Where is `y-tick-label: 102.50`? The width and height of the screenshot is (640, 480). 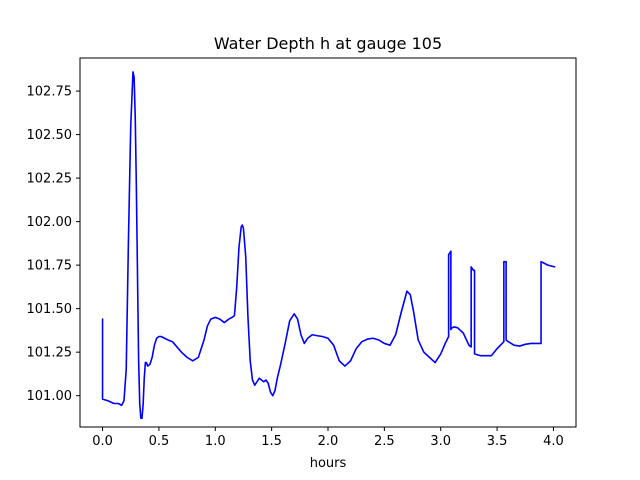
y-tick-label: 102.50 is located at coordinates (50, 135).